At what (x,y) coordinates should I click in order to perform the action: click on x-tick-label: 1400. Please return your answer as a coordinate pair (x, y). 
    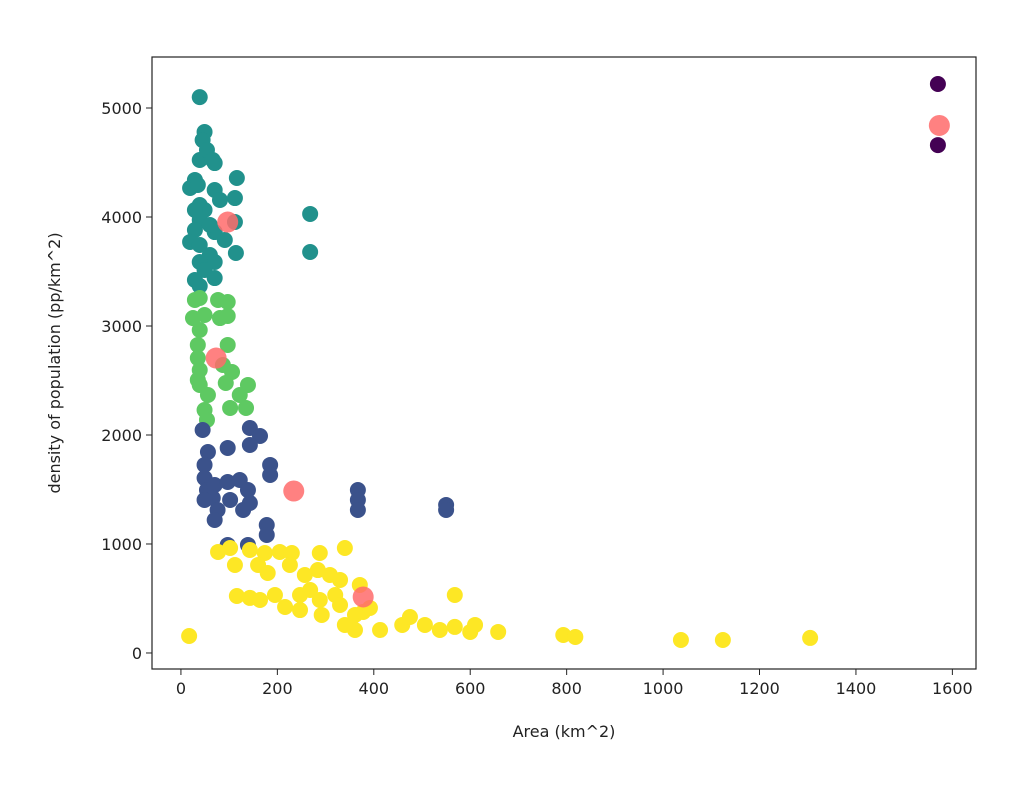
    Looking at the image, I should click on (856, 688).